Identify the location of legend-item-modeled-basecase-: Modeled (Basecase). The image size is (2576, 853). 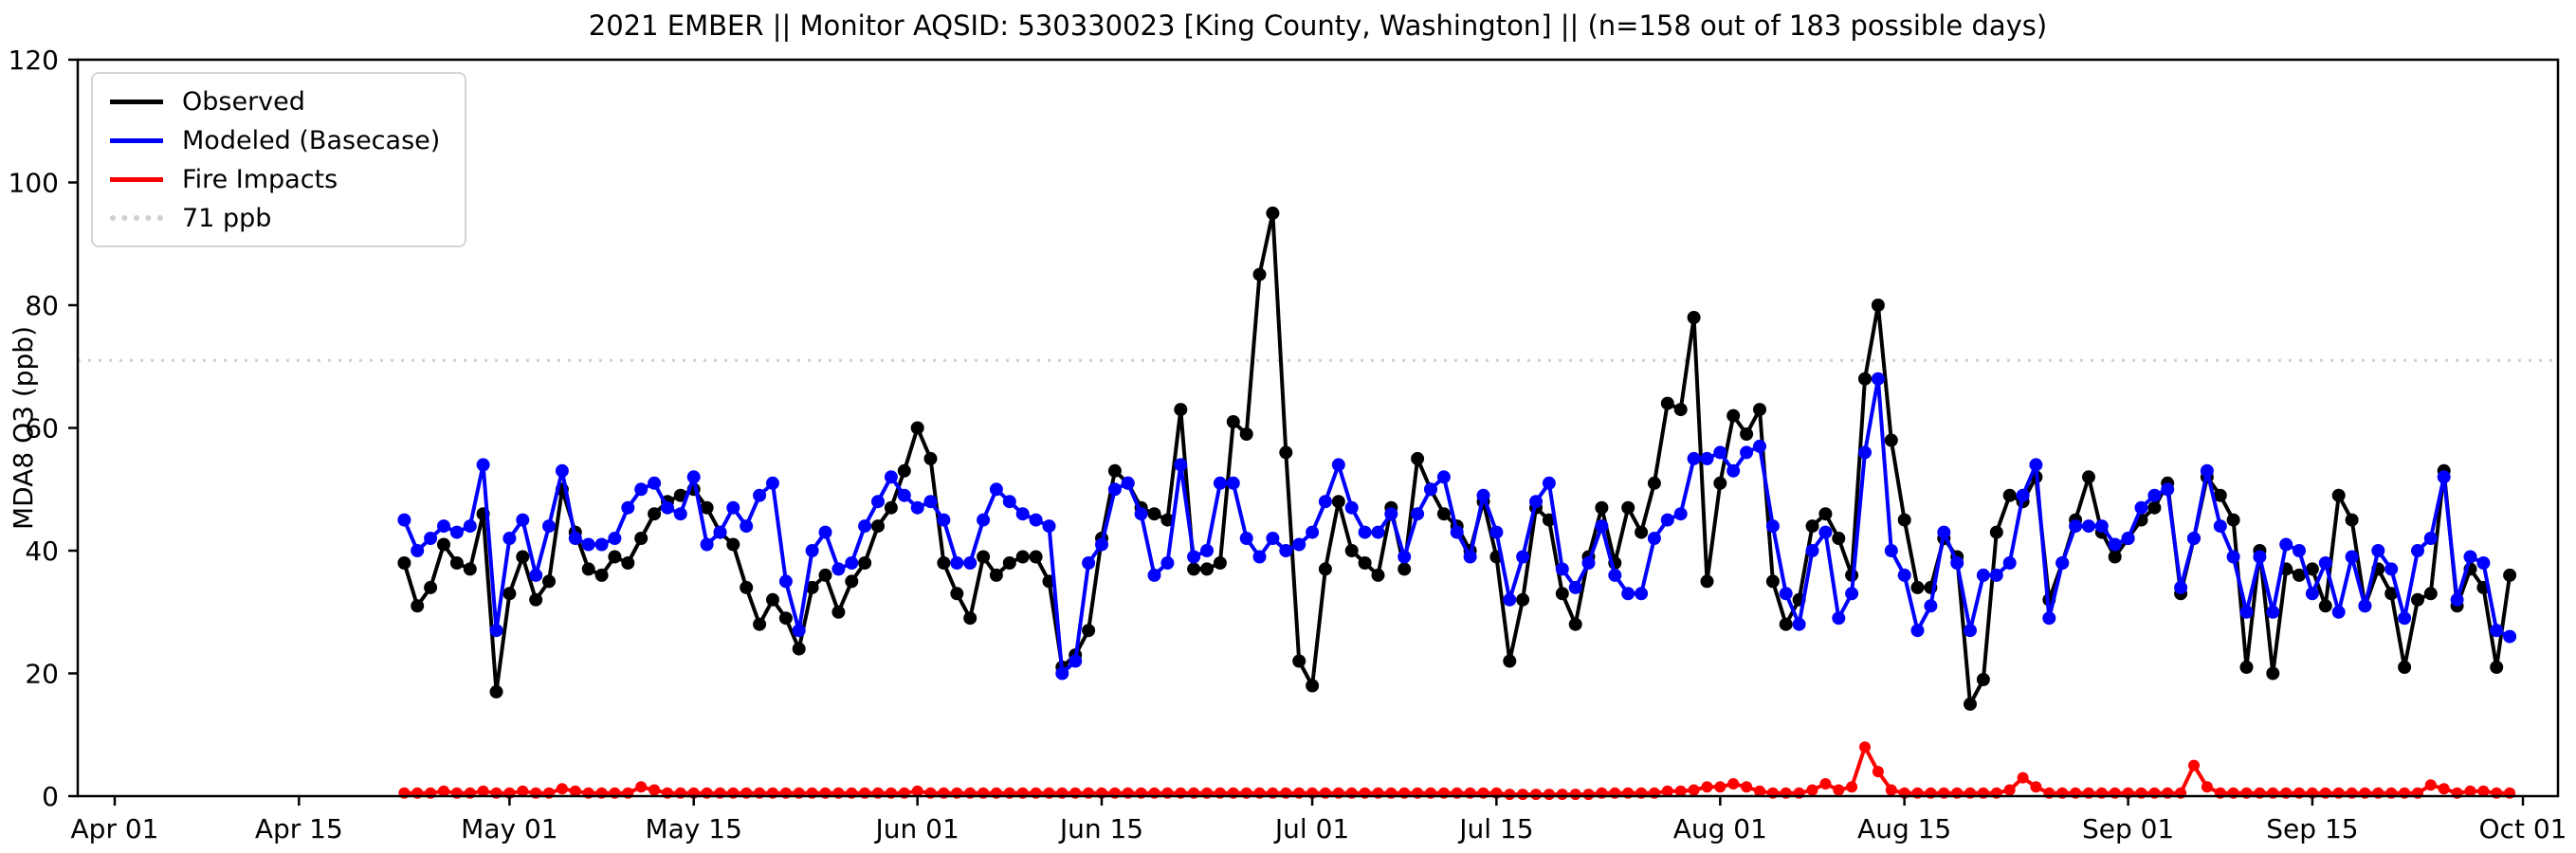
(275, 140).